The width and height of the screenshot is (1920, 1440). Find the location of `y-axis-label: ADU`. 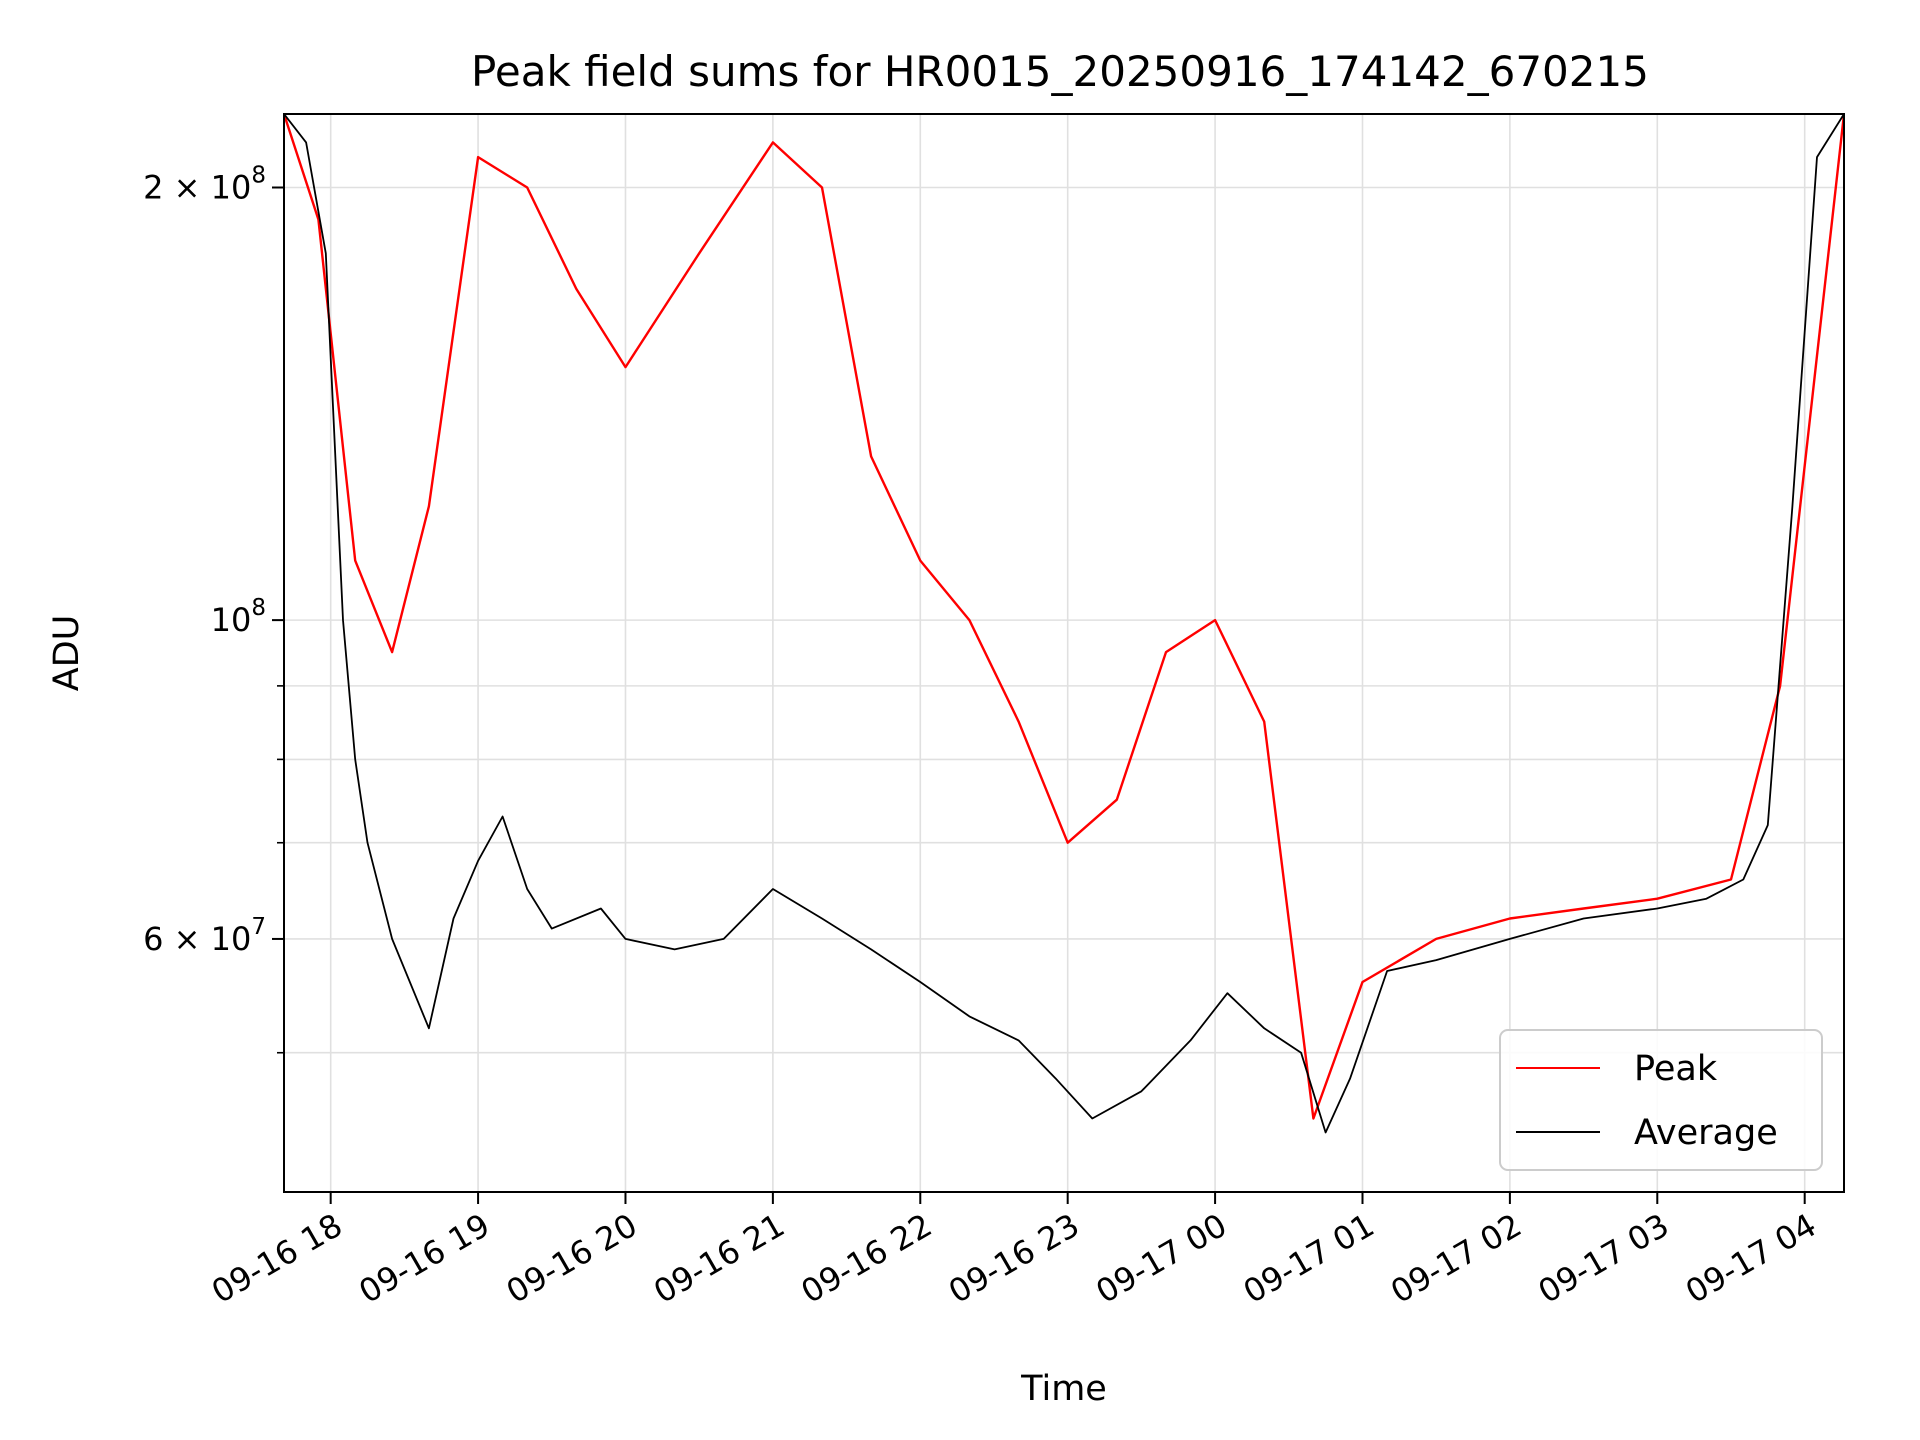

y-axis-label: ADU is located at coordinates (67, 653).